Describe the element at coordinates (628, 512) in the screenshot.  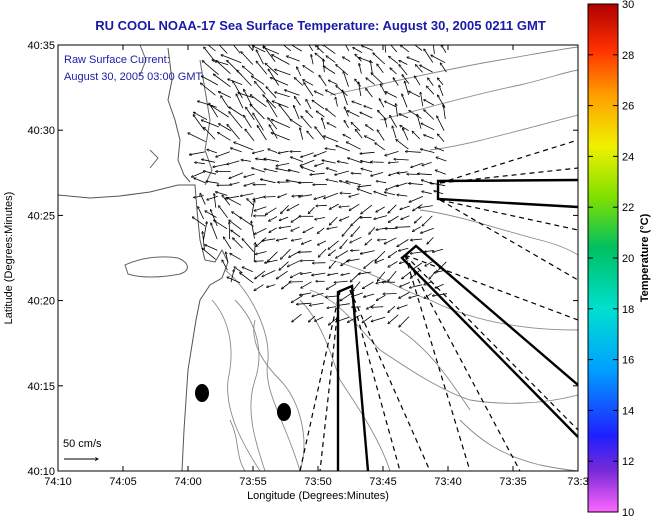
I see `colorbar-tick-label: 10` at that location.